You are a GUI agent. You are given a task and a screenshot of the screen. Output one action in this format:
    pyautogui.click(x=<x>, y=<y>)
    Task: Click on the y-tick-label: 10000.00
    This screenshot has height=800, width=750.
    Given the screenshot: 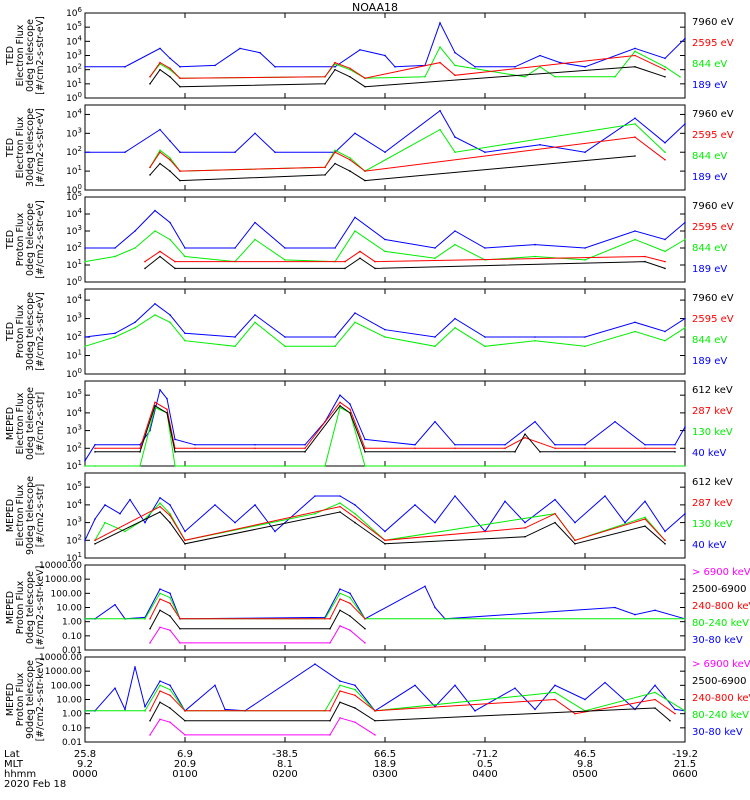 What is the action you would take?
    pyautogui.click(x=60, y=566)
    